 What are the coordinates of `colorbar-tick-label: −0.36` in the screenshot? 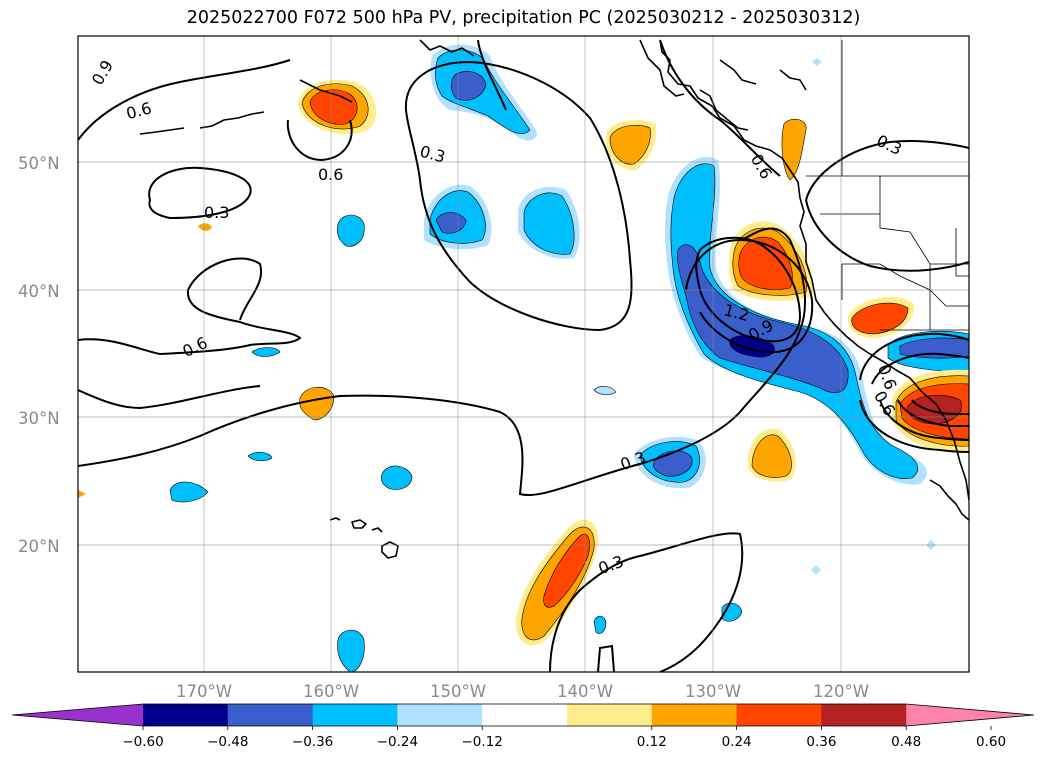 It's located at (312, 742).